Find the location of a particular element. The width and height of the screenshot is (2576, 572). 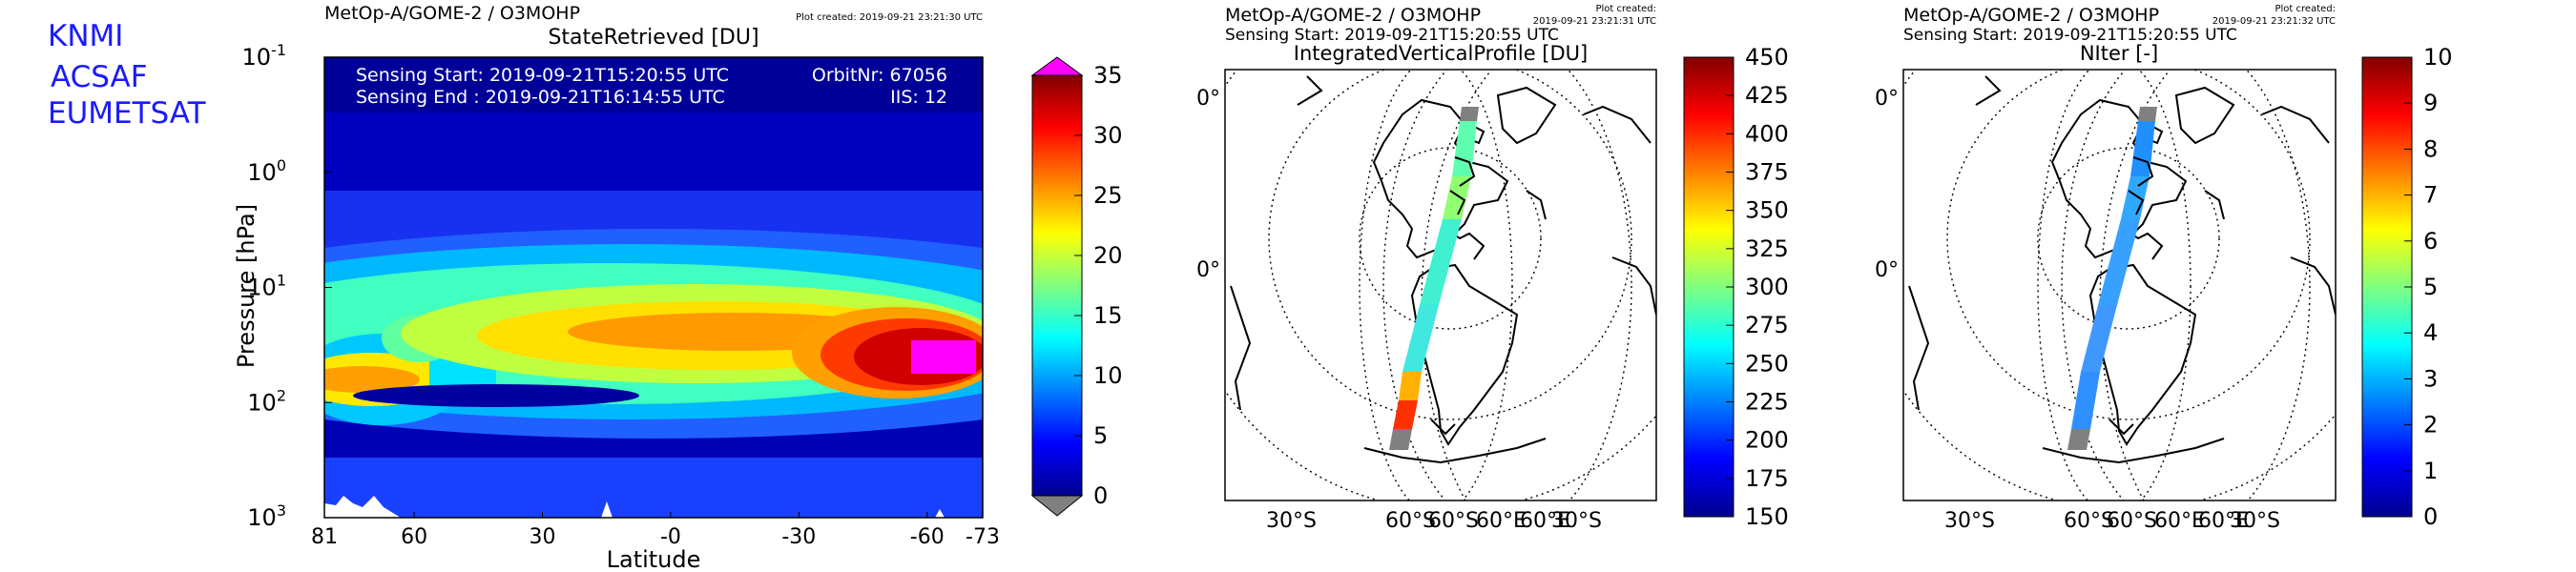

ivp-plot-created-2: 2019-09-21 23:21:31 UTC is located at coordinates (1594, 21).